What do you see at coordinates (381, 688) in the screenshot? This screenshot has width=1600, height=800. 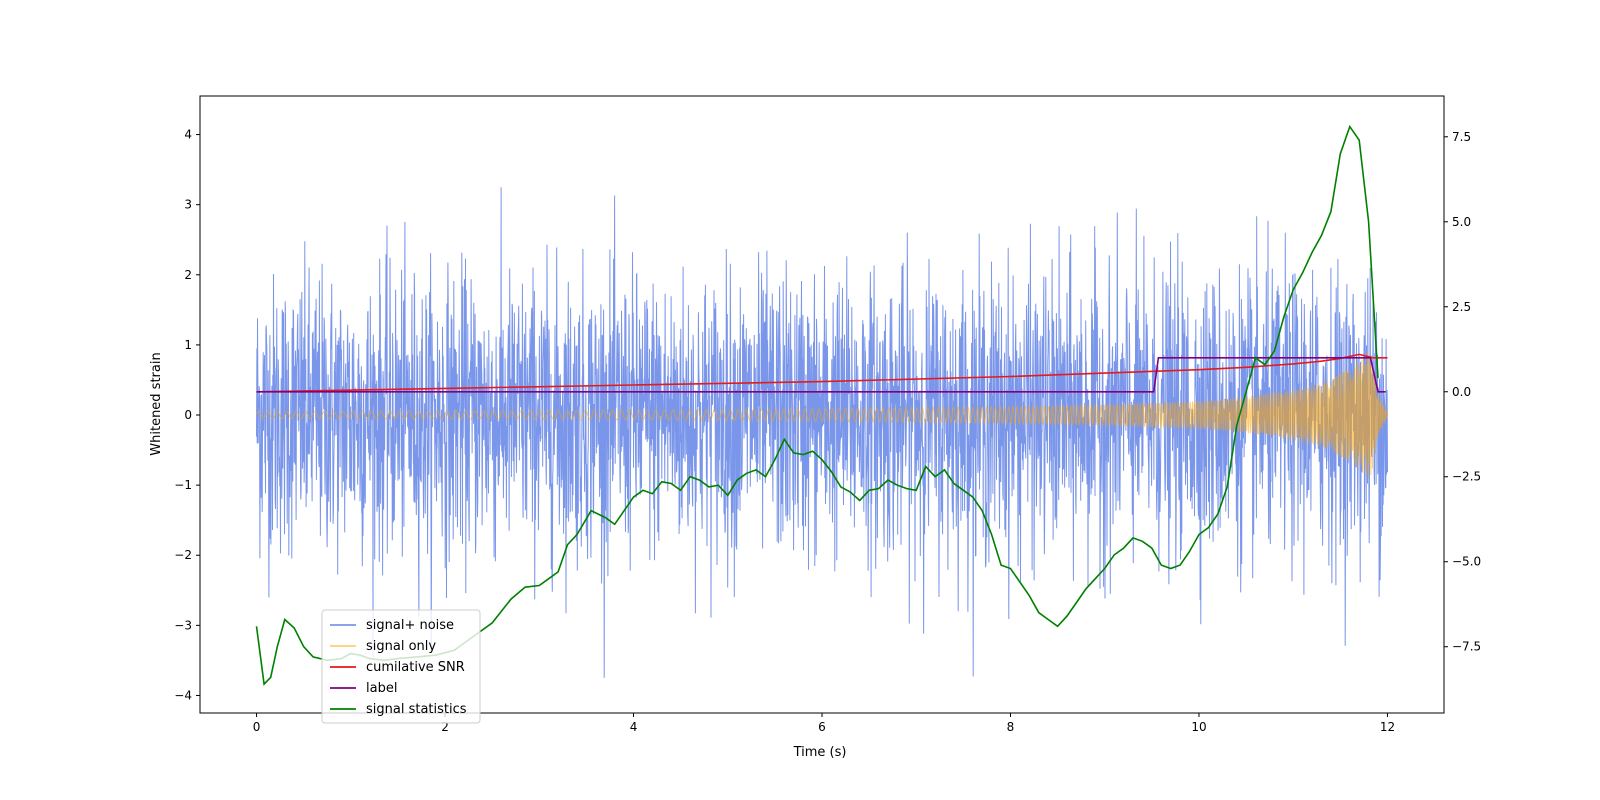 I see `legend-label: label` at bounding box center [381, 688].